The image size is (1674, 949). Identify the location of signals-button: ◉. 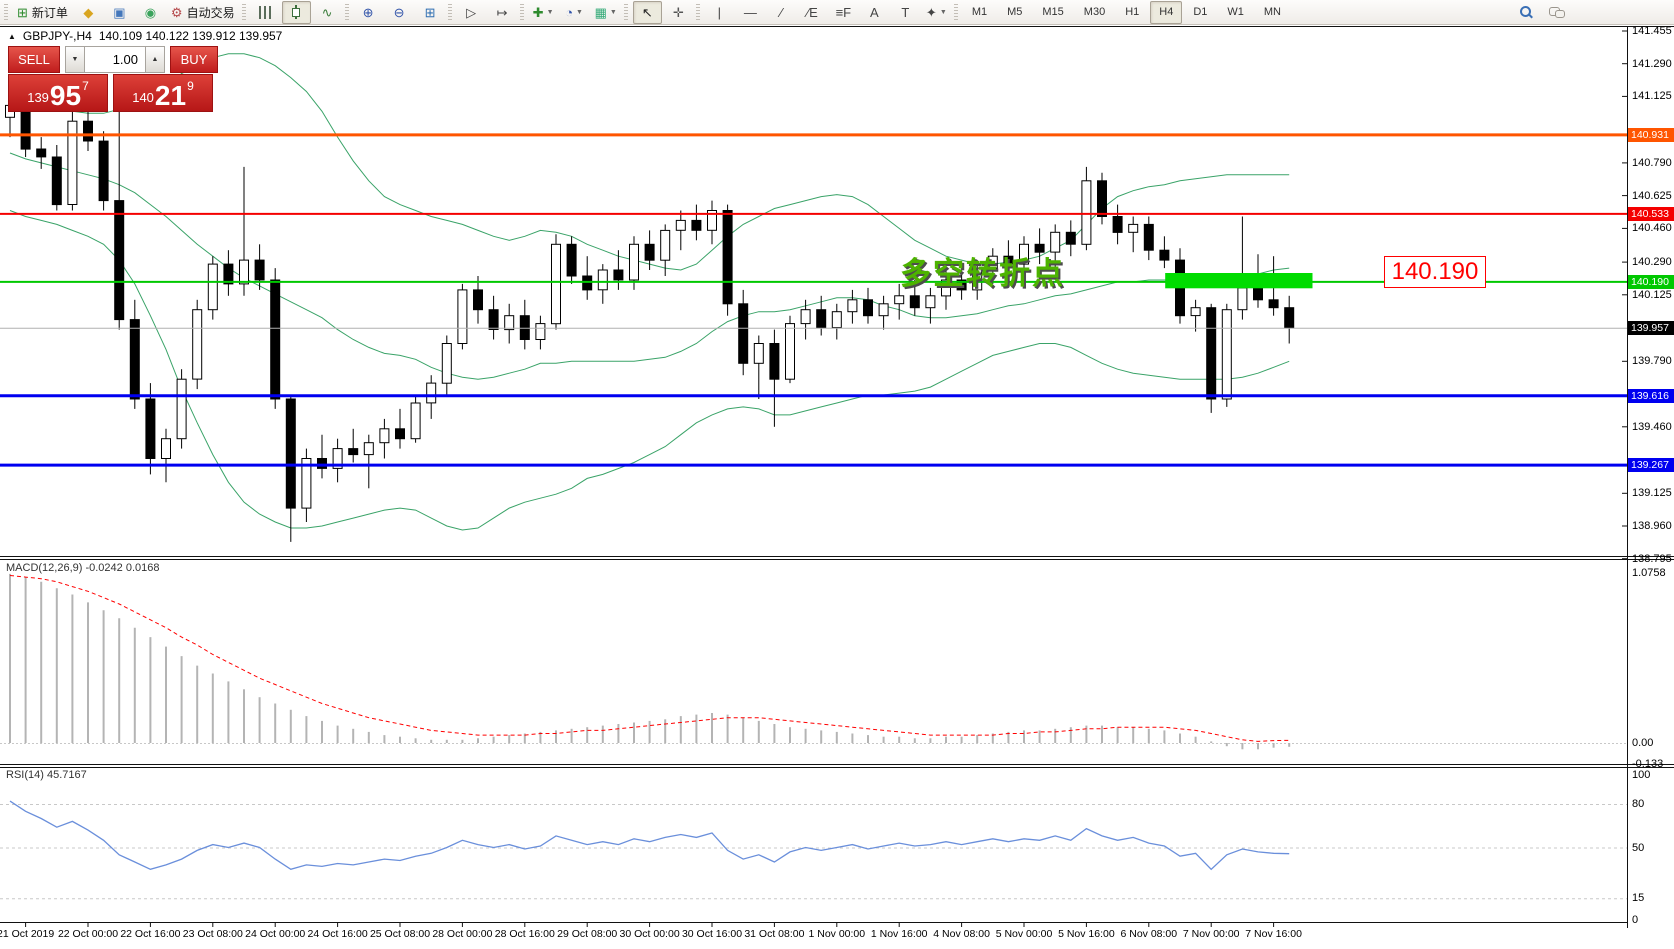
(150, 12).